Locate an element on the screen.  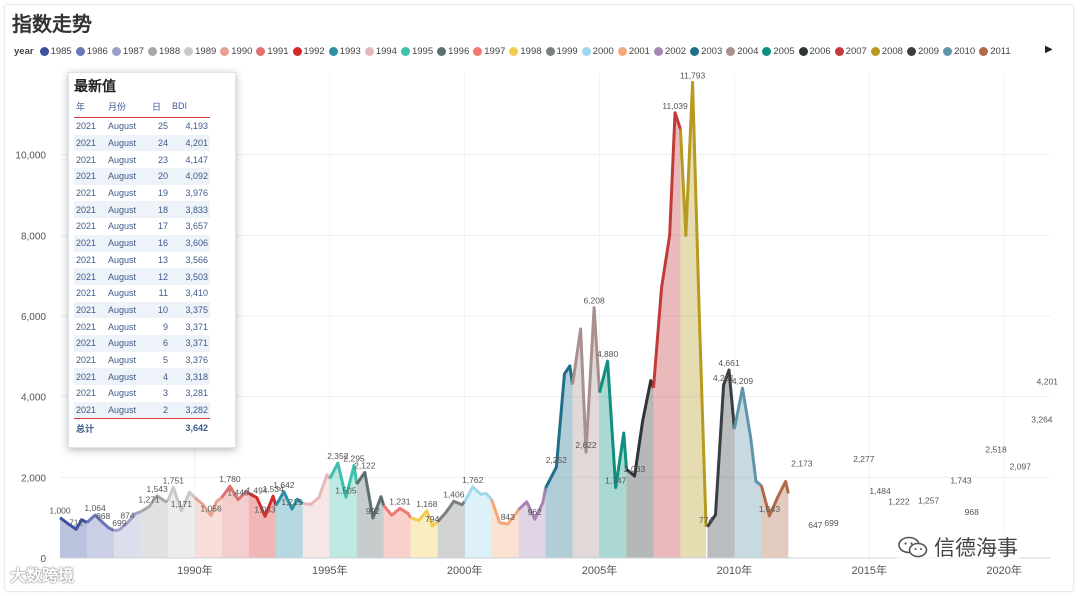
area-1991 is located at coordinates (235, 522).